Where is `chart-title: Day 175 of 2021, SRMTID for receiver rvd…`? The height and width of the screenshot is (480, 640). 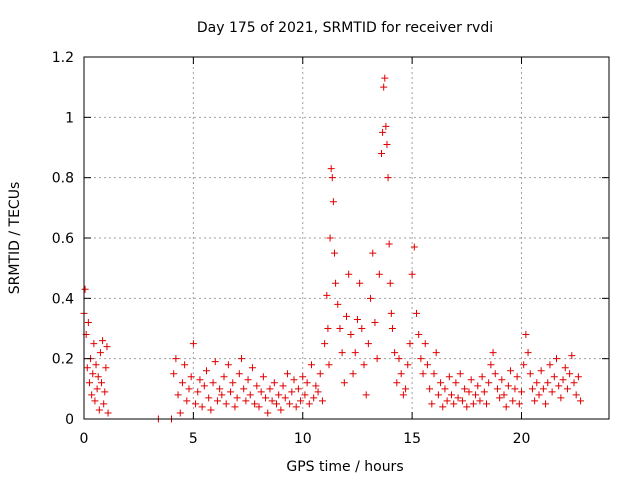
chart-title: Day 175 of 2021, SRMTID for receiver rvd… is located at coordinates (345, 28).